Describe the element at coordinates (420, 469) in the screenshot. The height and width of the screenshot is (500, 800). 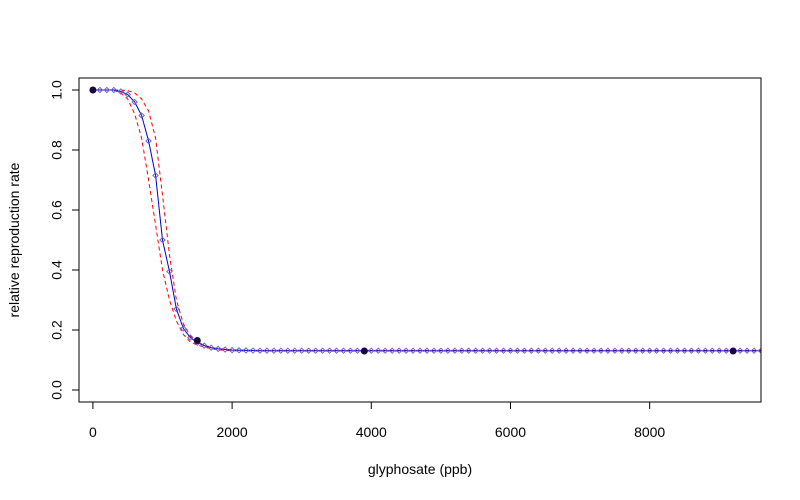
I see `x-axis-title: glyphosate (ppb)` at that location.